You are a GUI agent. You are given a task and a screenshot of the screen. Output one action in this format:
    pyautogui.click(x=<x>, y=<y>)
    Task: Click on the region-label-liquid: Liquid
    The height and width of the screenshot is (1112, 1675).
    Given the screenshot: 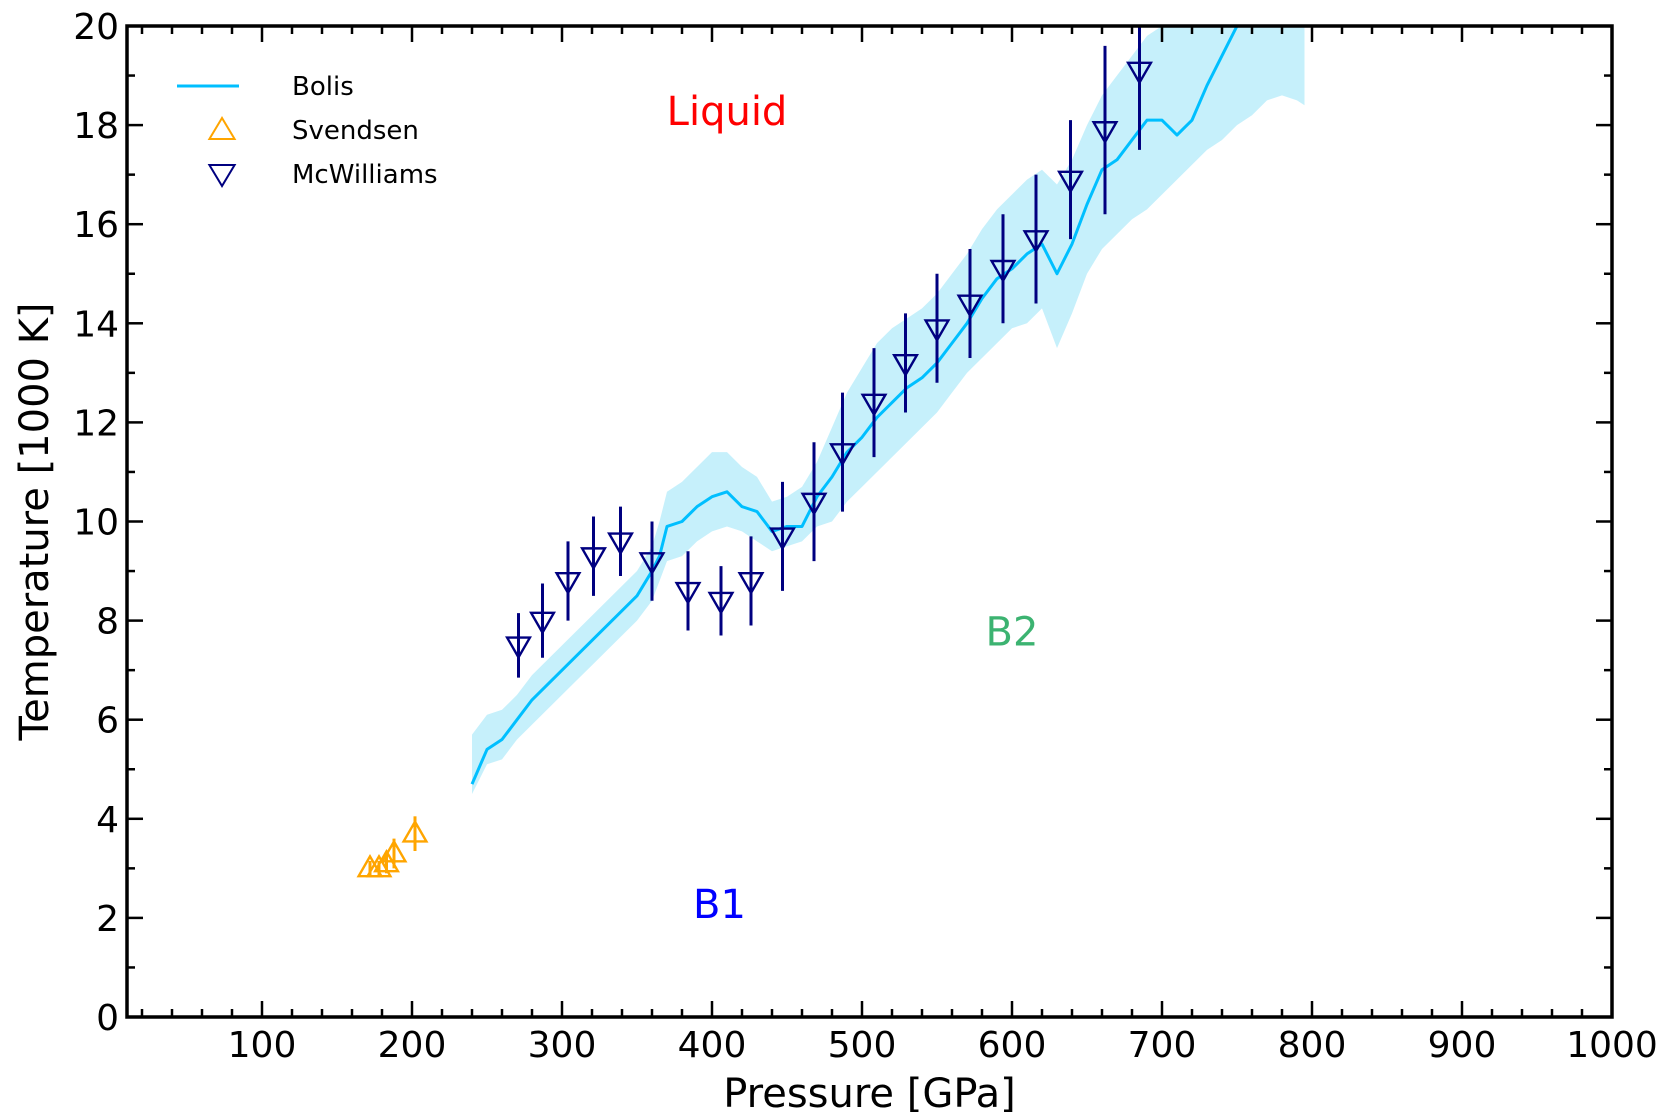 What is the action you would take?
    pyautogui.click(x=727, y=112)
    